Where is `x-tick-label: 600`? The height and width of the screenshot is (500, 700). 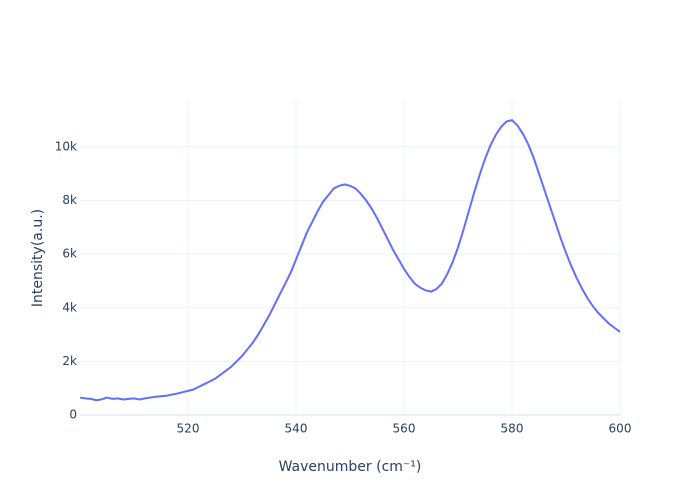 x-tick-label: 600 is located at coordinates (620, 429).